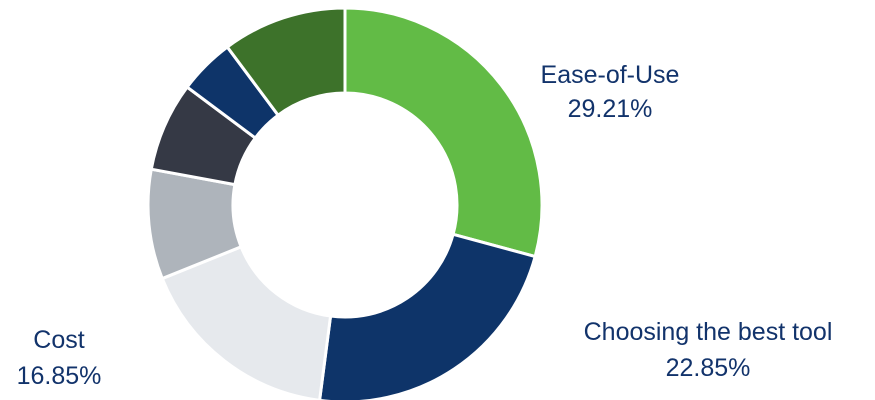 This screenshot has width=875, height=400. Describe the element at coordinates (443, 132) in the screenshot. I see `slice-ease-of-use` at that location.